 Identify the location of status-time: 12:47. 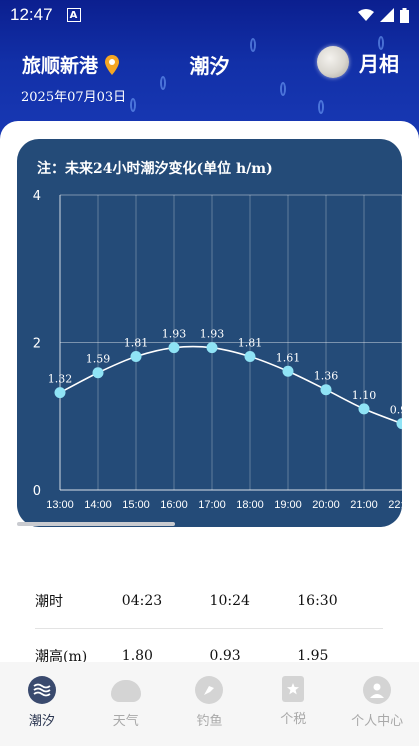
(31, 14).